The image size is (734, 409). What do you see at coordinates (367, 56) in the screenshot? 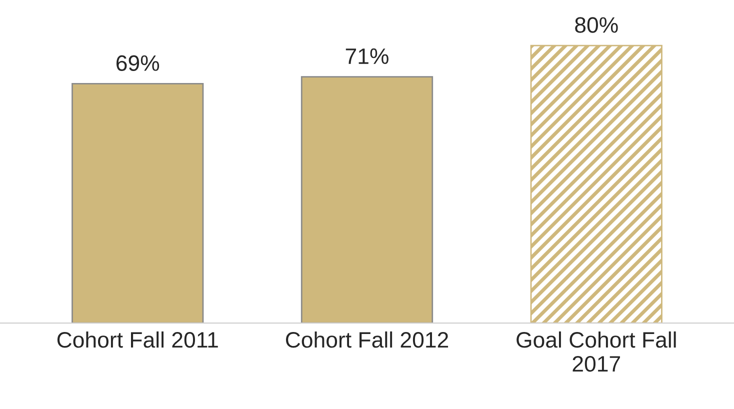
I see `data-label: 71%` at bounding box center [367, 56].